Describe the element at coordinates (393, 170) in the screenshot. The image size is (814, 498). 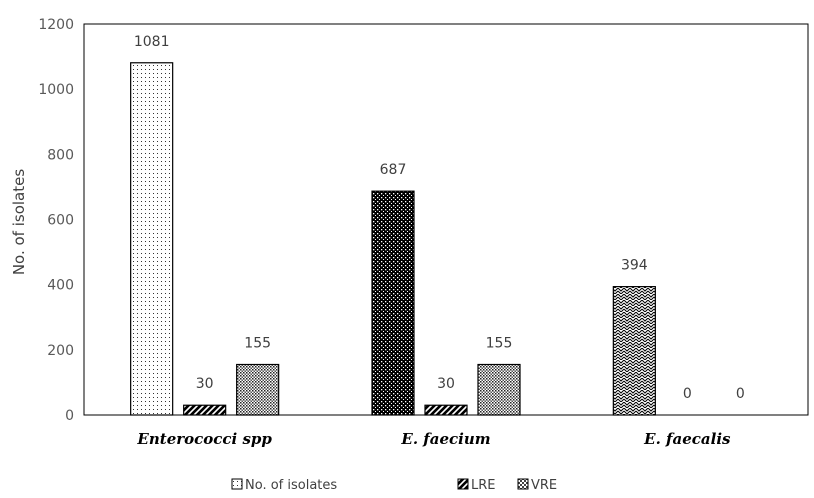
I see `data-label: 687` at that location.